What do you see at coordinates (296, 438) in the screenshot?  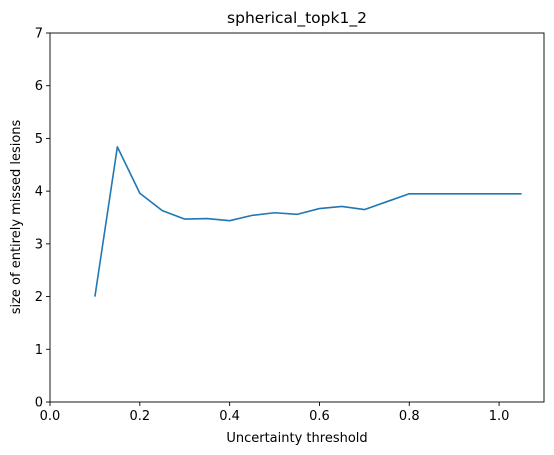 I see `x-axis-label: Uncertainty threshold` at bounding box center [296, 438].